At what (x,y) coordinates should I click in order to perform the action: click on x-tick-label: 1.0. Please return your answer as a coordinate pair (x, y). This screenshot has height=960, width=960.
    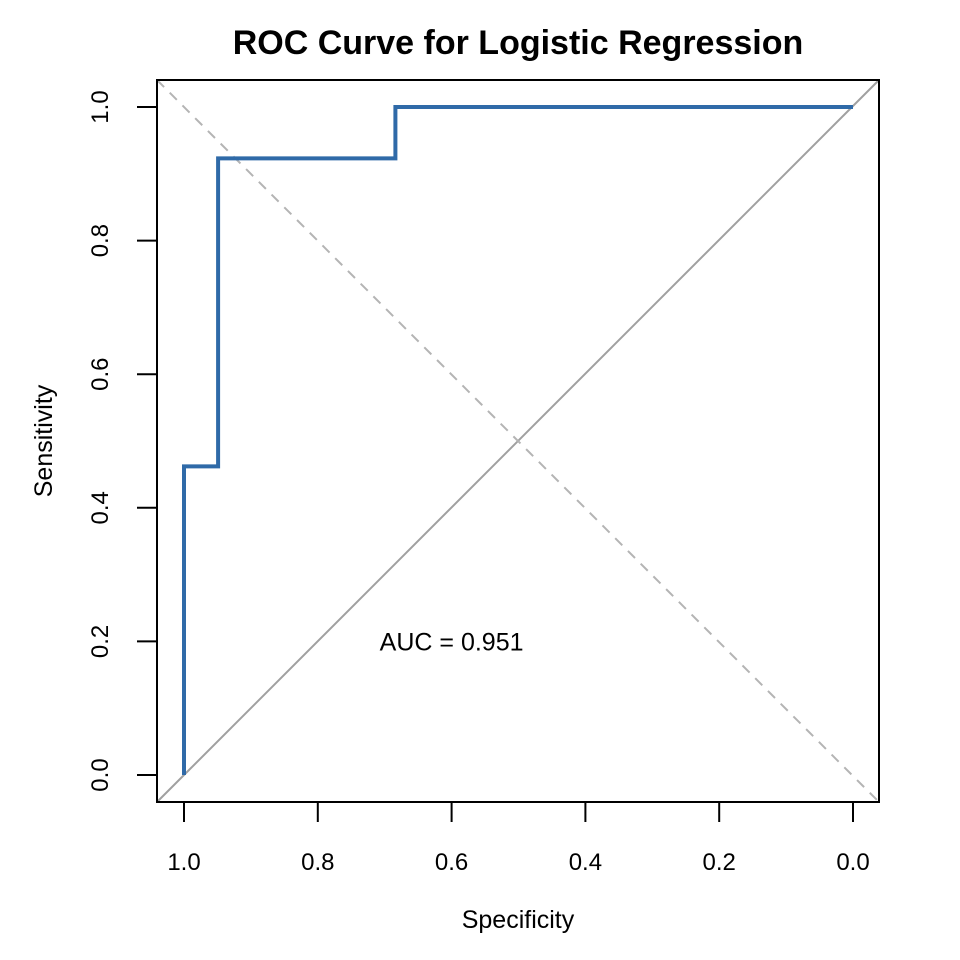
    Looking at the image, I should click on (183, 862).